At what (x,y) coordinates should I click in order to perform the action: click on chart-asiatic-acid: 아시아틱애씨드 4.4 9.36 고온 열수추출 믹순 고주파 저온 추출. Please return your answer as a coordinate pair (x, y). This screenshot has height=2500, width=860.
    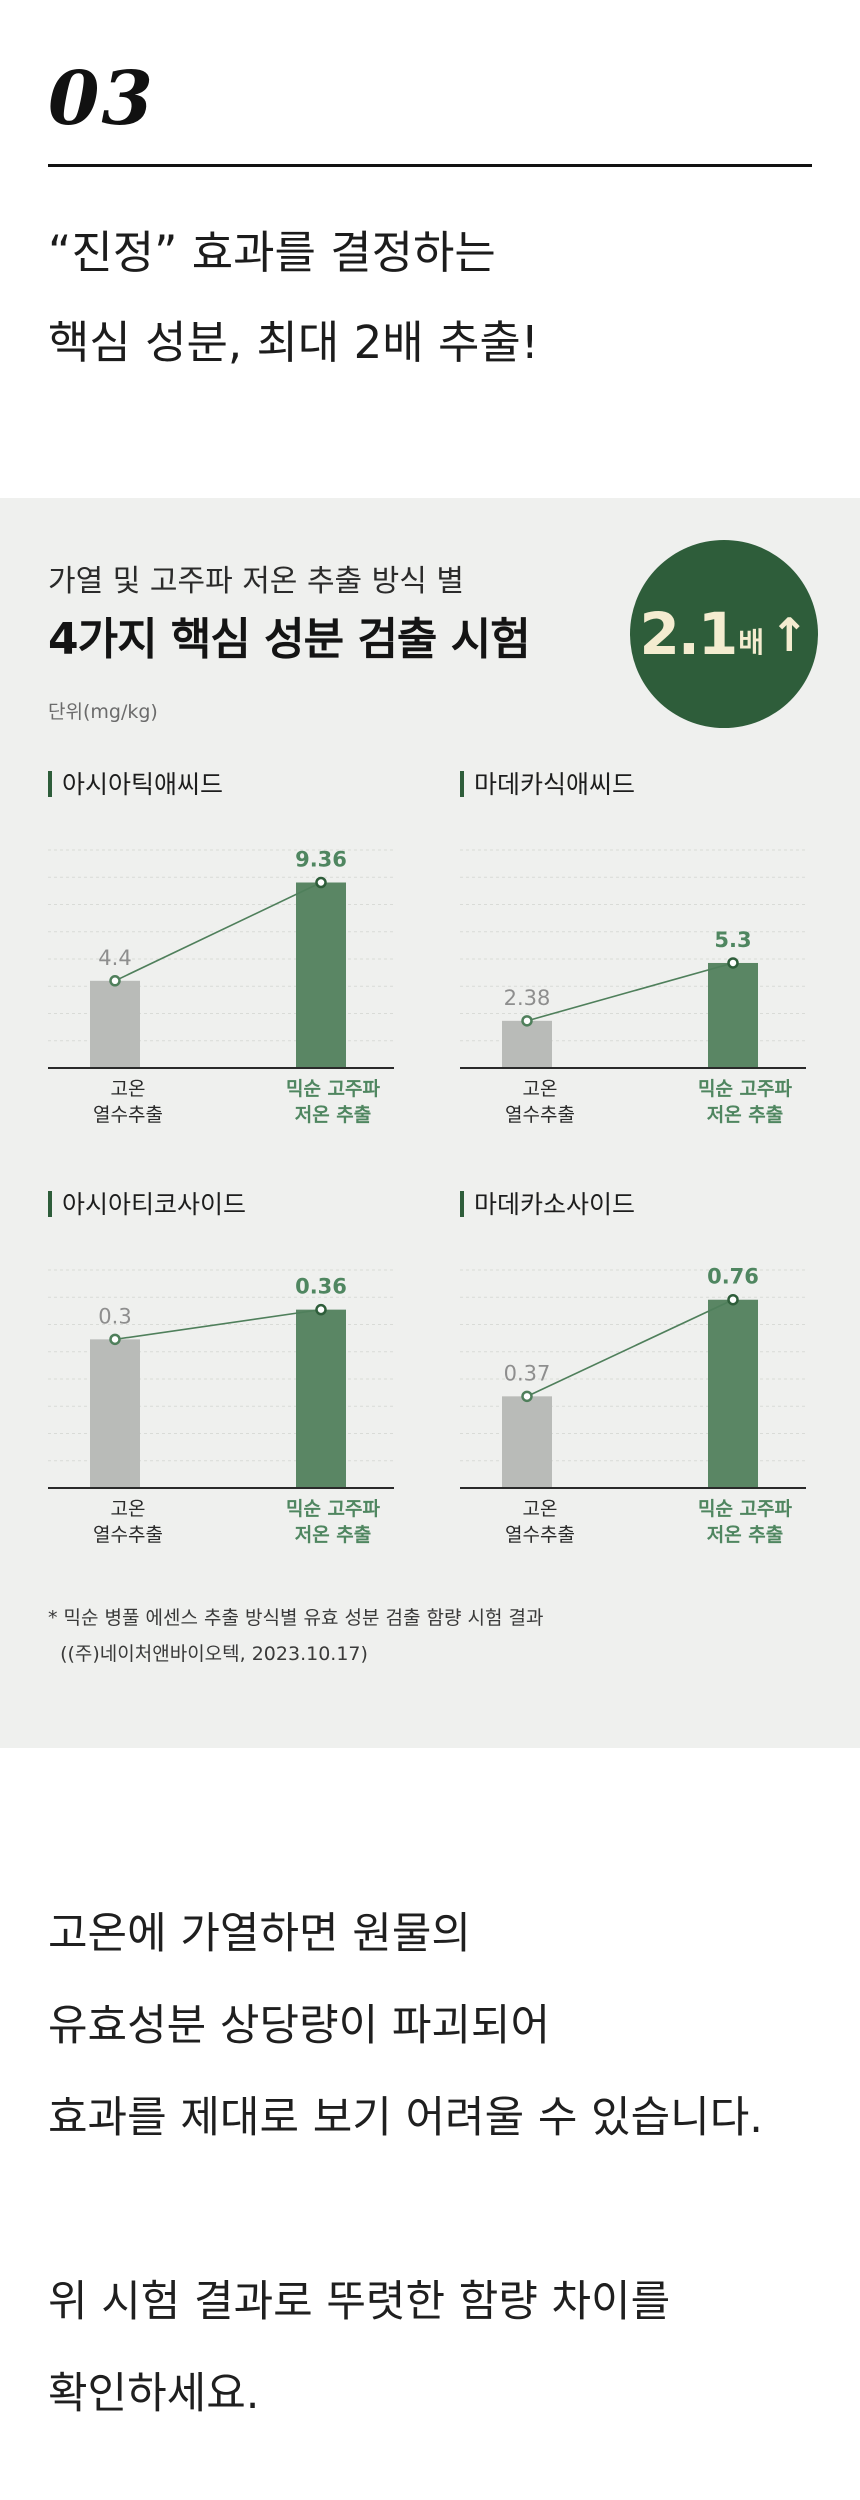
    Looking at the image, I should click on (221, 950).